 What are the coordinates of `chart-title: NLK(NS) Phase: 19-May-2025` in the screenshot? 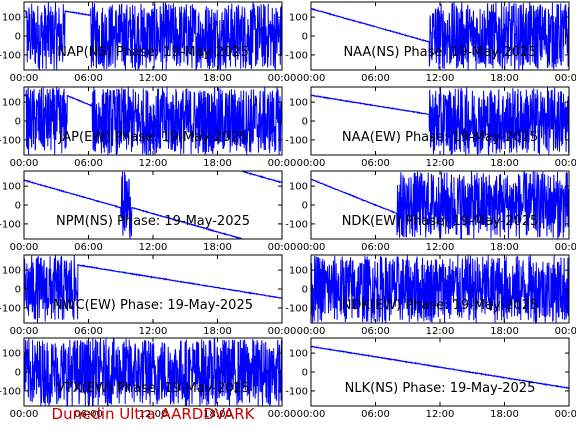 It's located at (440, 388).